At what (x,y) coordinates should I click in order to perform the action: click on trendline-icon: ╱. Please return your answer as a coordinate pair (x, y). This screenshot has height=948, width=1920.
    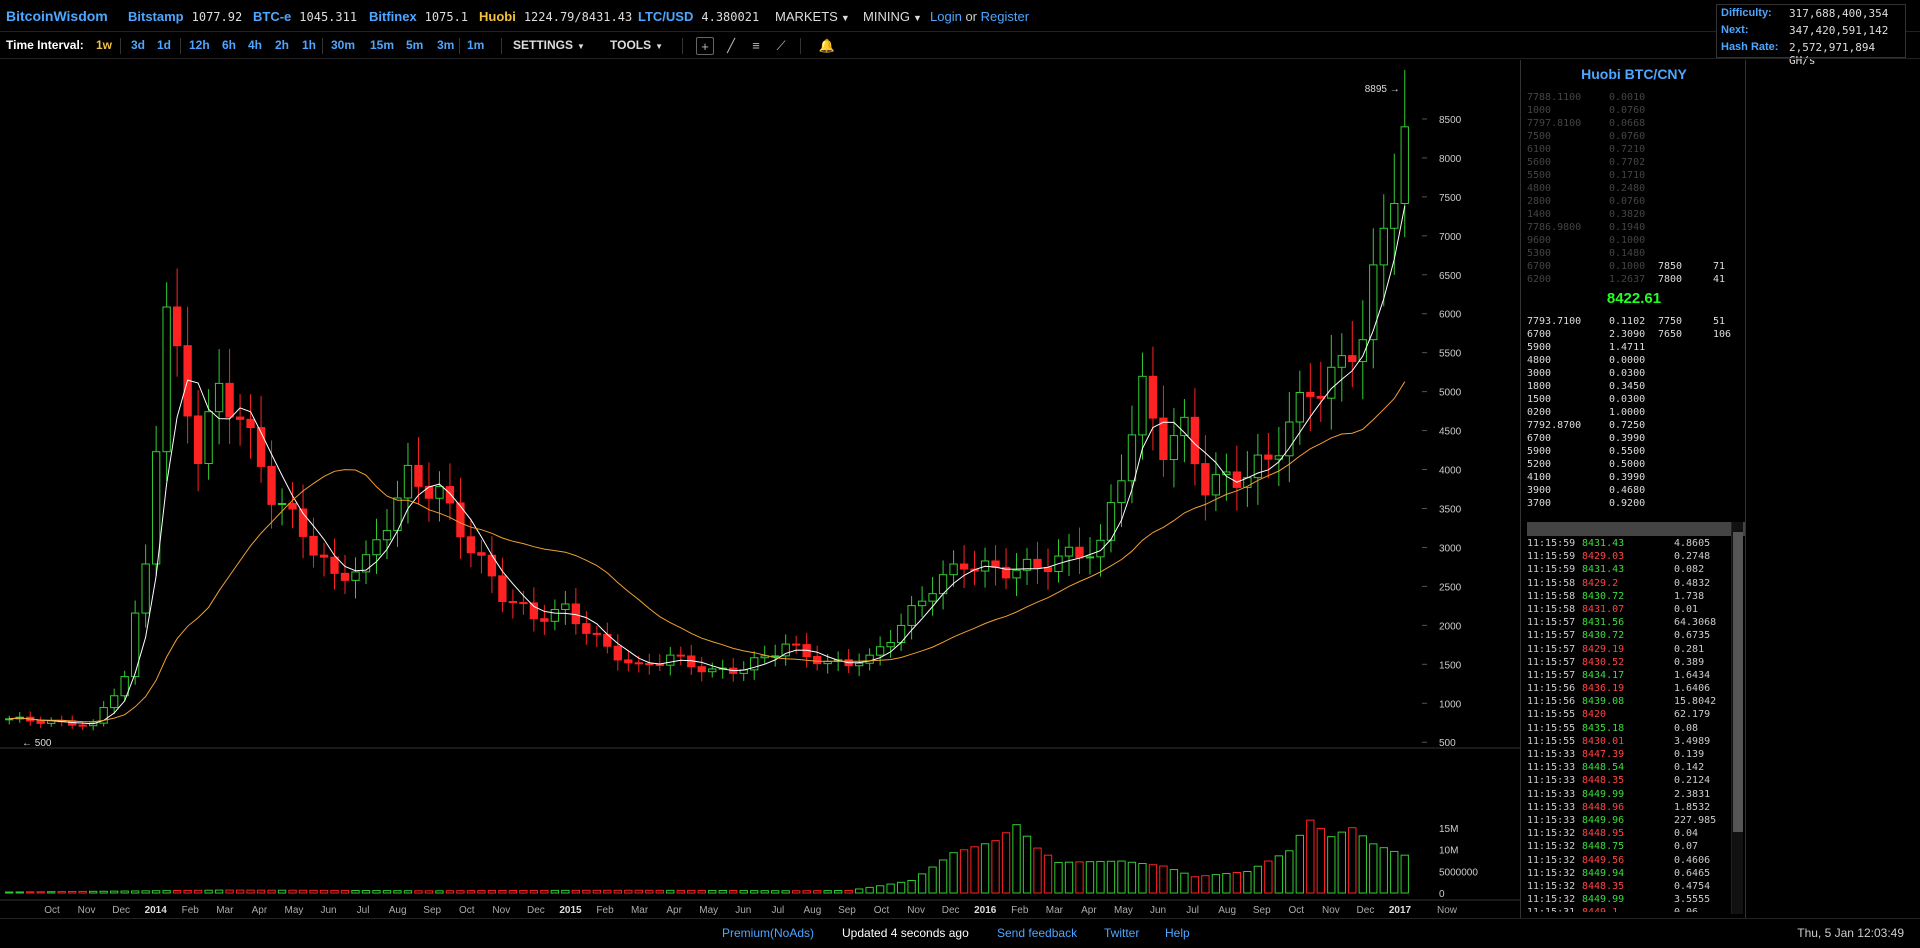
    Looking at the image, I should click on (731, 45).